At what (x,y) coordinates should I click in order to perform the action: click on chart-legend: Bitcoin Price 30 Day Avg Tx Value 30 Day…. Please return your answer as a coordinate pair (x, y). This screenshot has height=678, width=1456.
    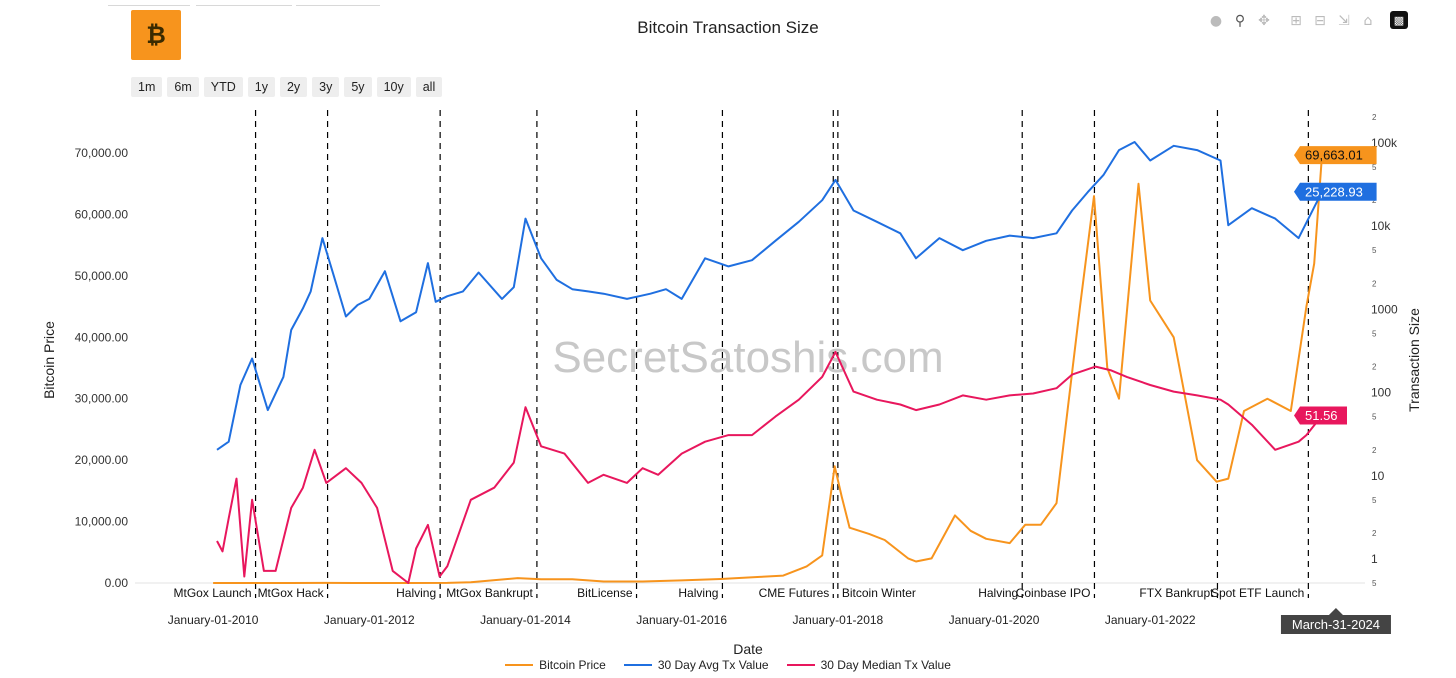
    Looking at the image, I should click on (728, 665).